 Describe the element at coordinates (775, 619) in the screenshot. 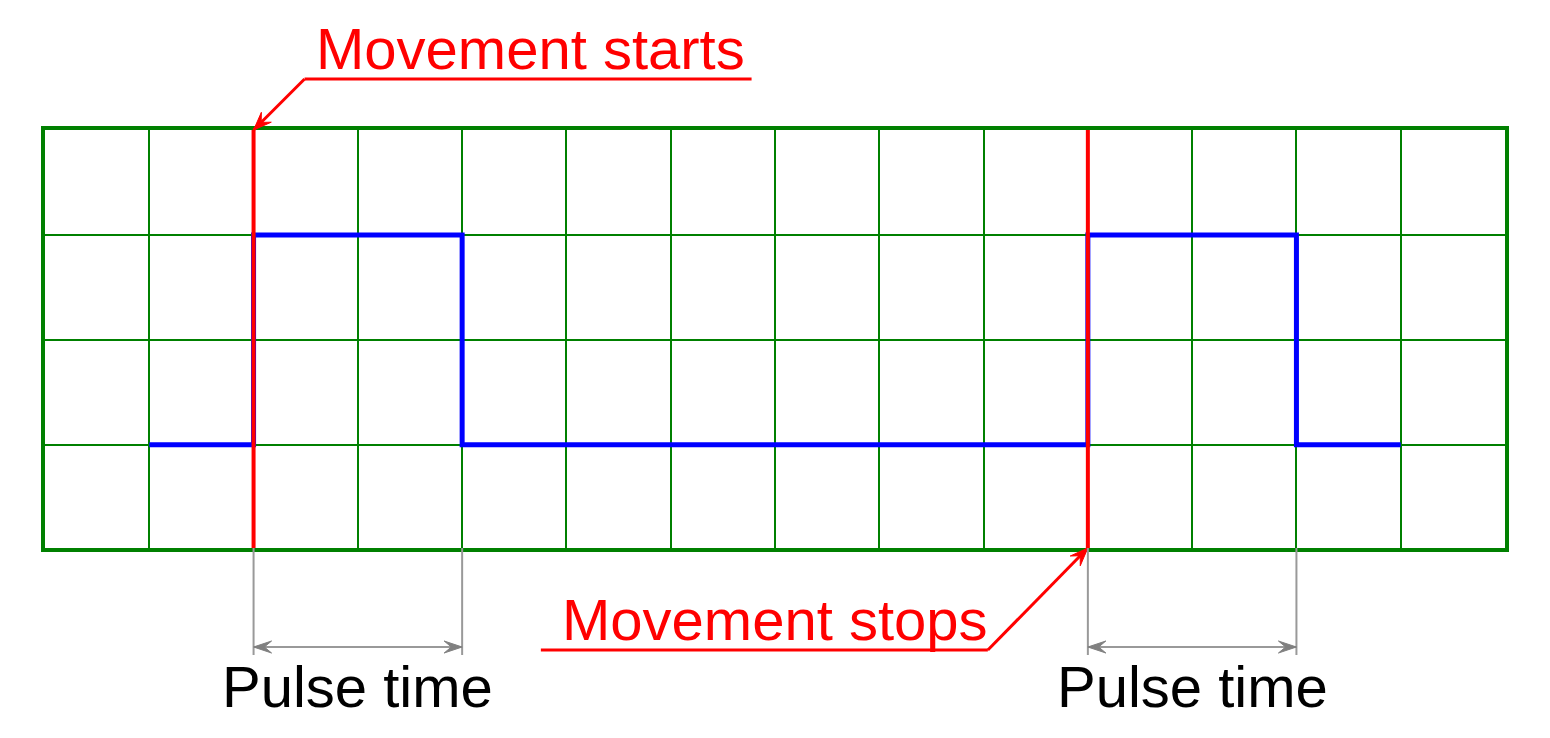

I see `text: Movement stops` at that location.